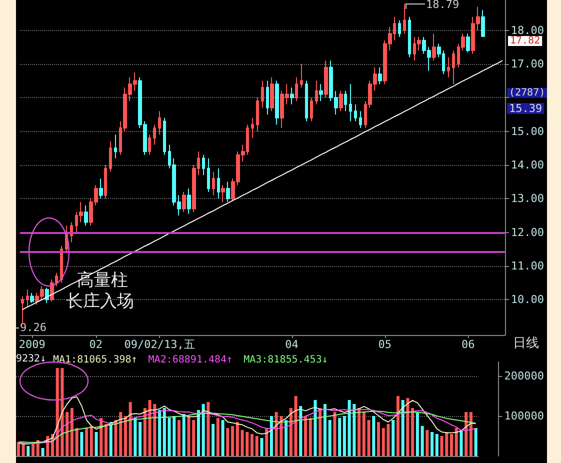 The height and width of the screenshot is (463, 561). I want to click on text: 日线, so click(526, 343).